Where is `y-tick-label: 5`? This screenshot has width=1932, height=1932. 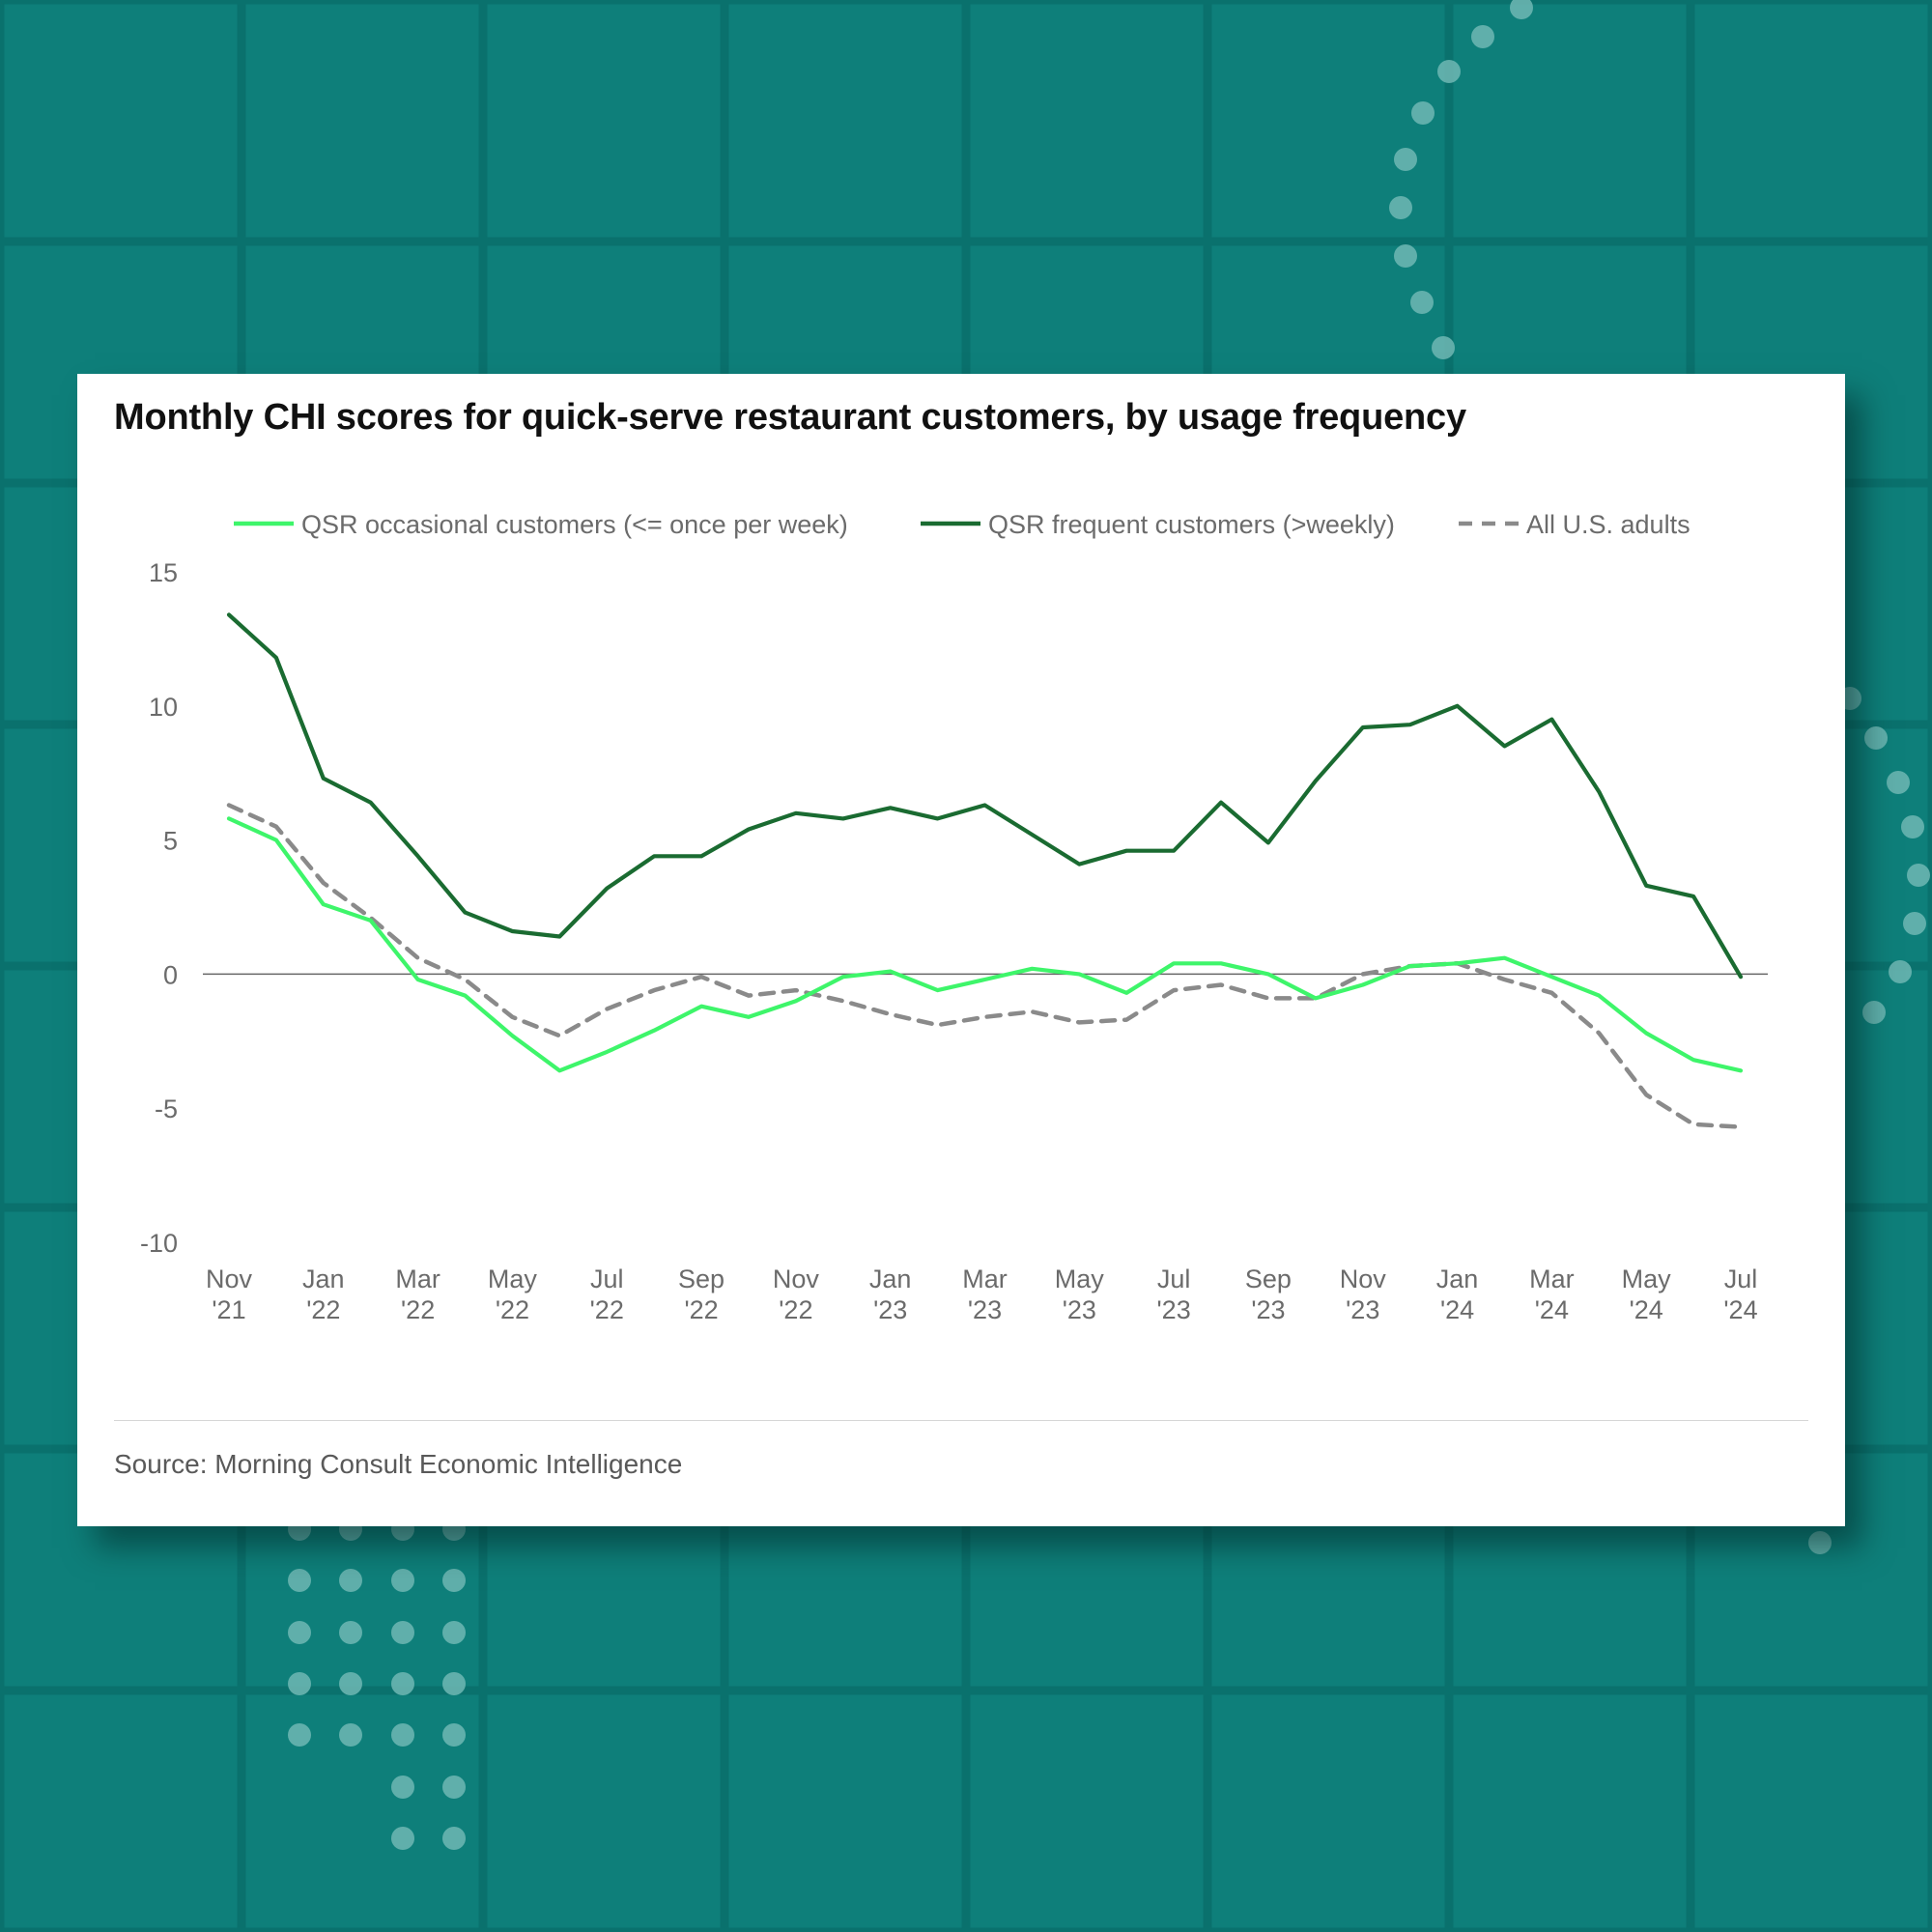
y-tick-label: 5 is located at coordinates (170, 841).